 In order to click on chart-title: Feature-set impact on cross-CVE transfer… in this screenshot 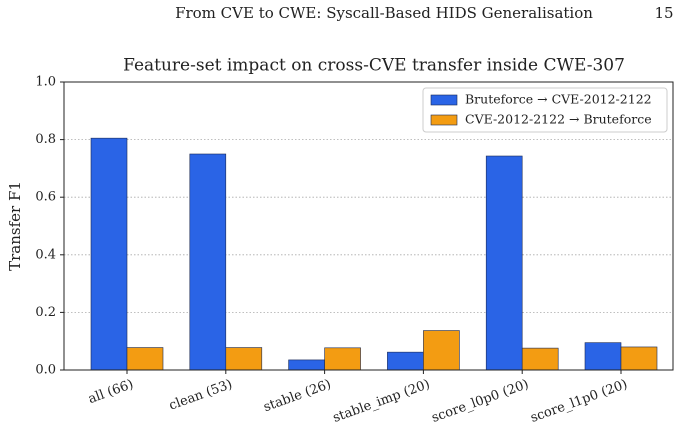, I will do `click(374, 66)`.